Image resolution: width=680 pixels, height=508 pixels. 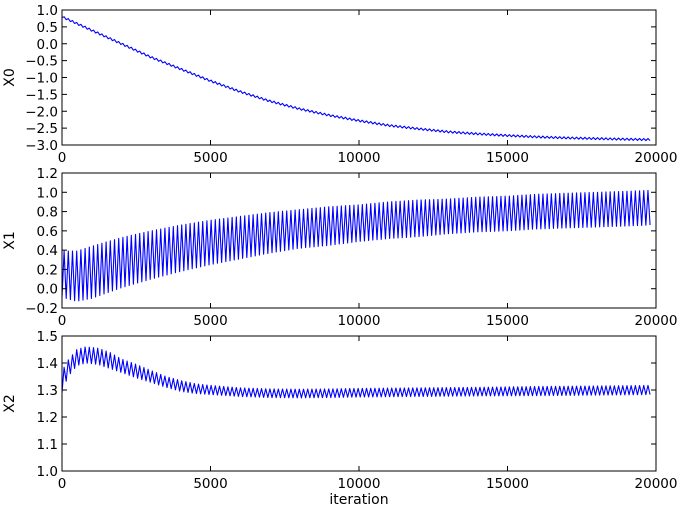 I want to click on y-tick-label-2-4: 1.4, so click(x=47, y=364).